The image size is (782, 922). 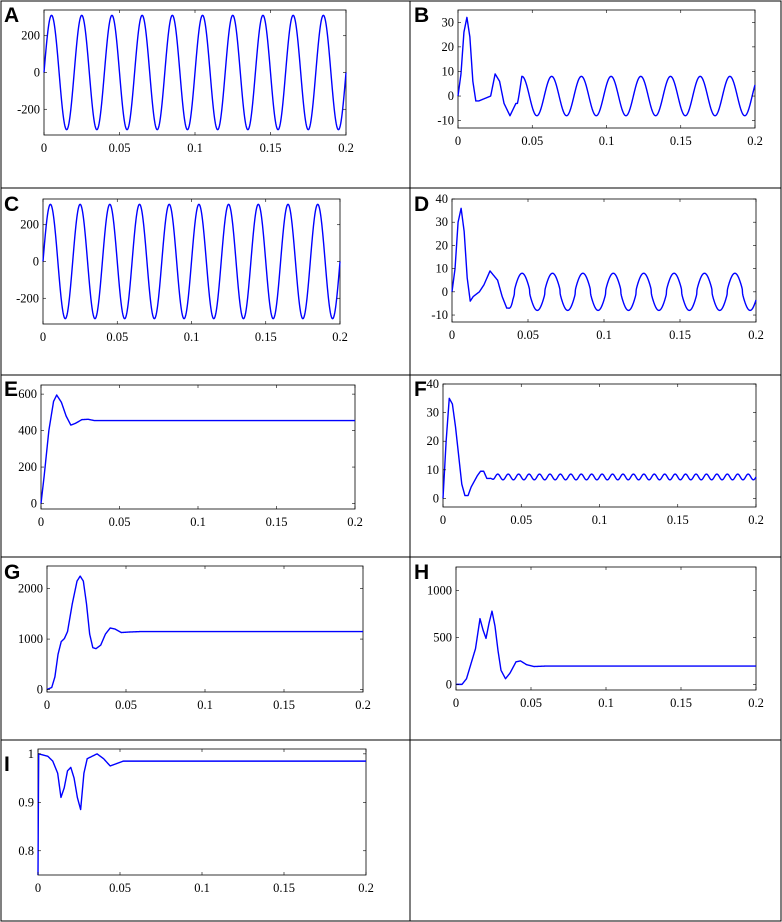 What do you see at coordinates (11, 15) in the screenshot?
I see `panel-label: A` at bounding box center [11, 15].